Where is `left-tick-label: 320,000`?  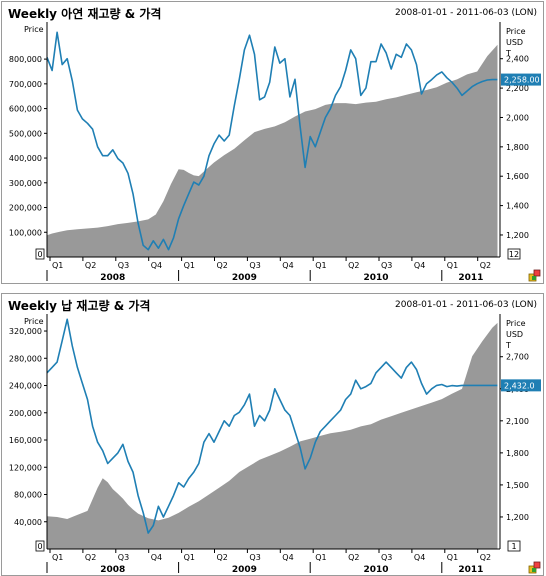
left-tick-label: 320,000 is located at coordinates (25, 331).